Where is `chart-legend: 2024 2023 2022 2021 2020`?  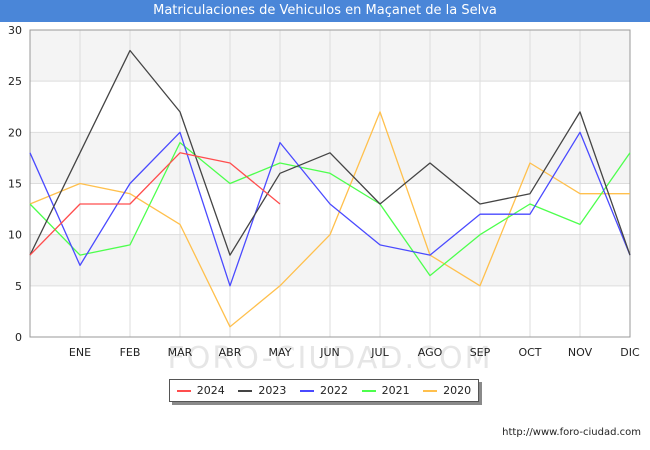
chart-legend: 2024 2023 2022 2021 2020 is located at coordinates (324, 390).